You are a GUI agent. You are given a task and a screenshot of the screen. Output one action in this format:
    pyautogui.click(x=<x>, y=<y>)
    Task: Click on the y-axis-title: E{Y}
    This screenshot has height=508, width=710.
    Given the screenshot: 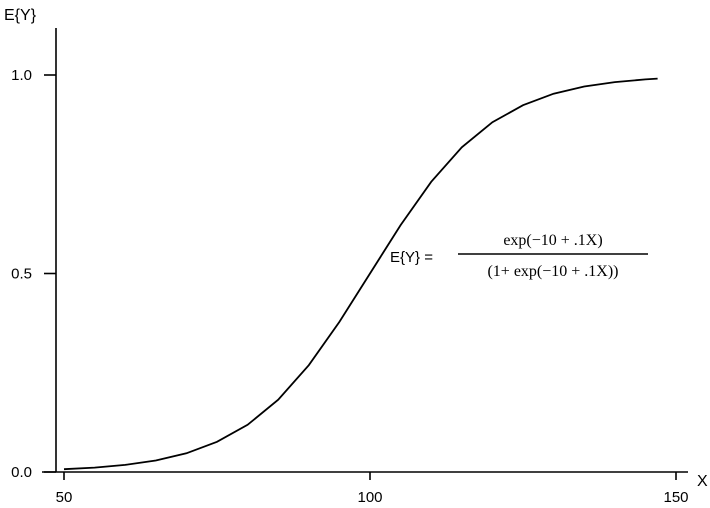 What is the action you would take?
    pyautogui.click(x=20, y=15)
    